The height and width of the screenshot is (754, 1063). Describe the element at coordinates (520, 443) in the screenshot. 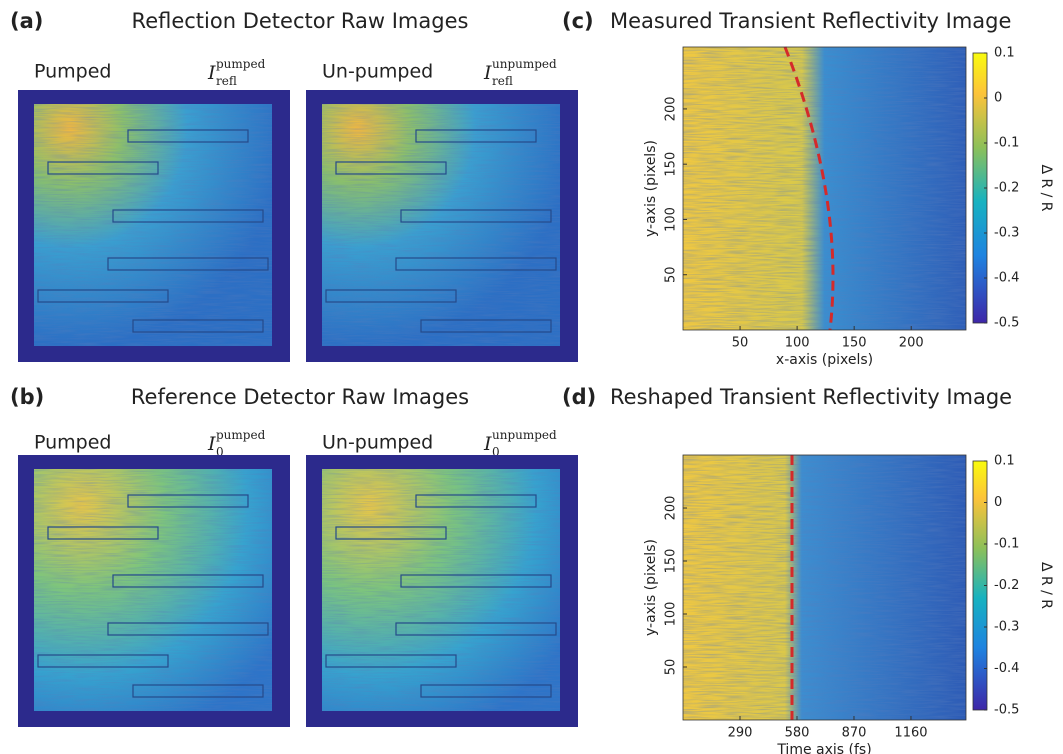

I see `image-symbol: I0 unpumped` at that location.